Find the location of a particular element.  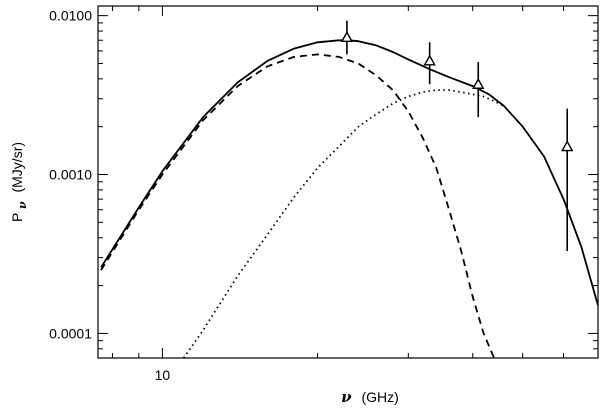

x-axis-label: ν (GHz) is located at coordinates (370, 397).